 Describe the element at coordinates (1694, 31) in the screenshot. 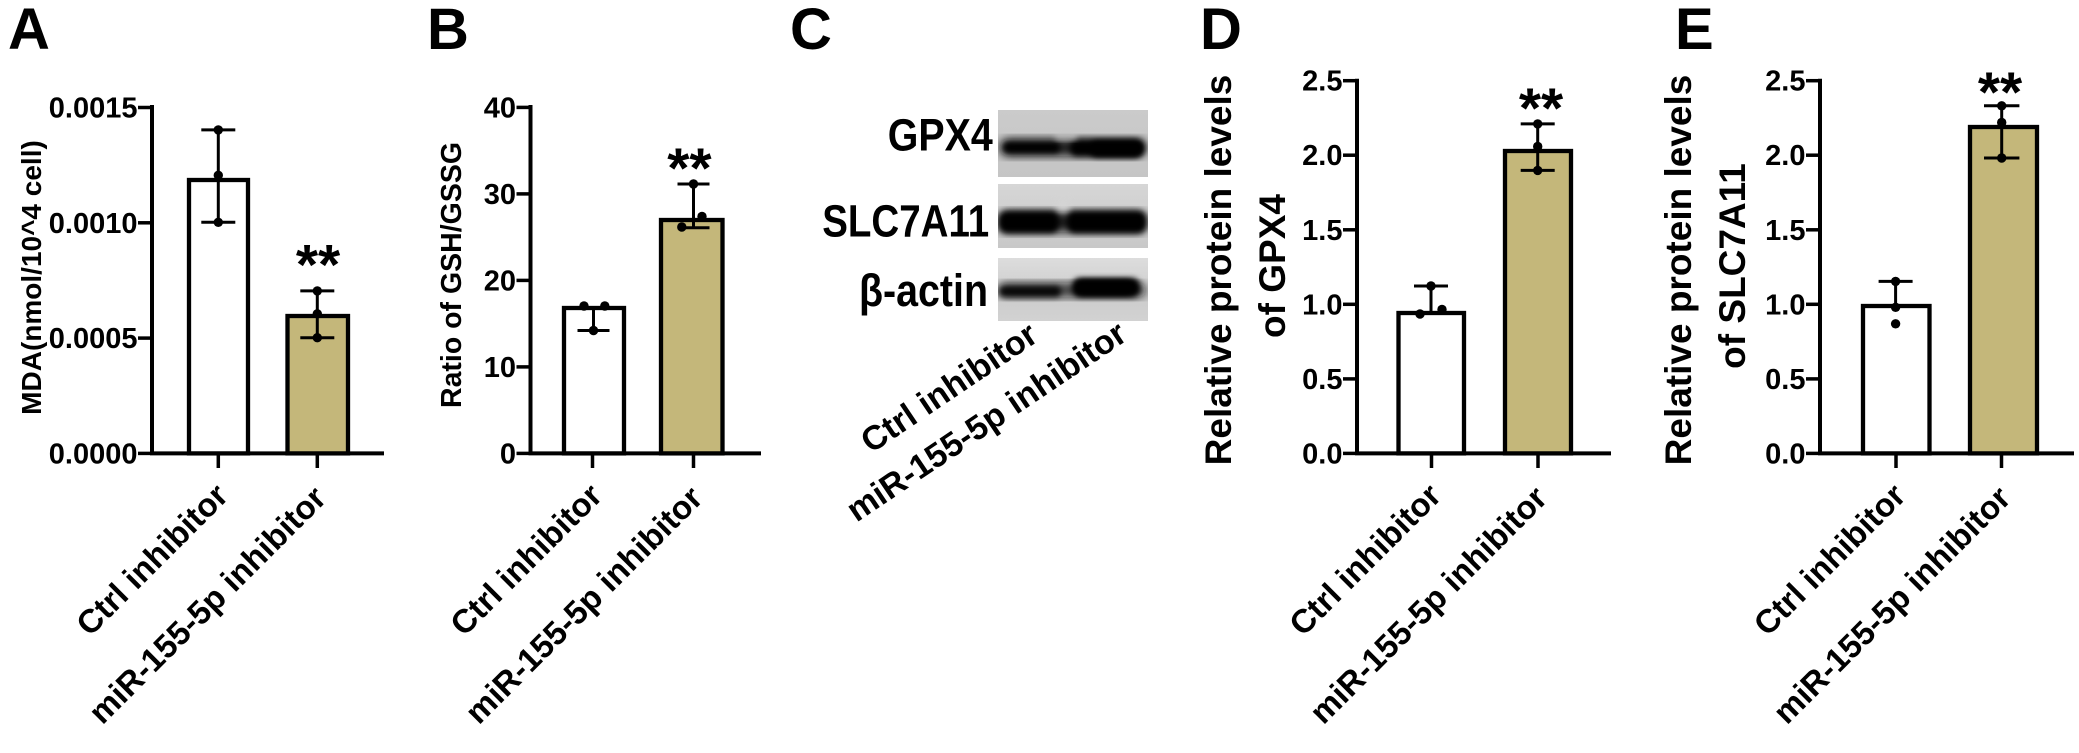

I see `svg-text: E` at that location.